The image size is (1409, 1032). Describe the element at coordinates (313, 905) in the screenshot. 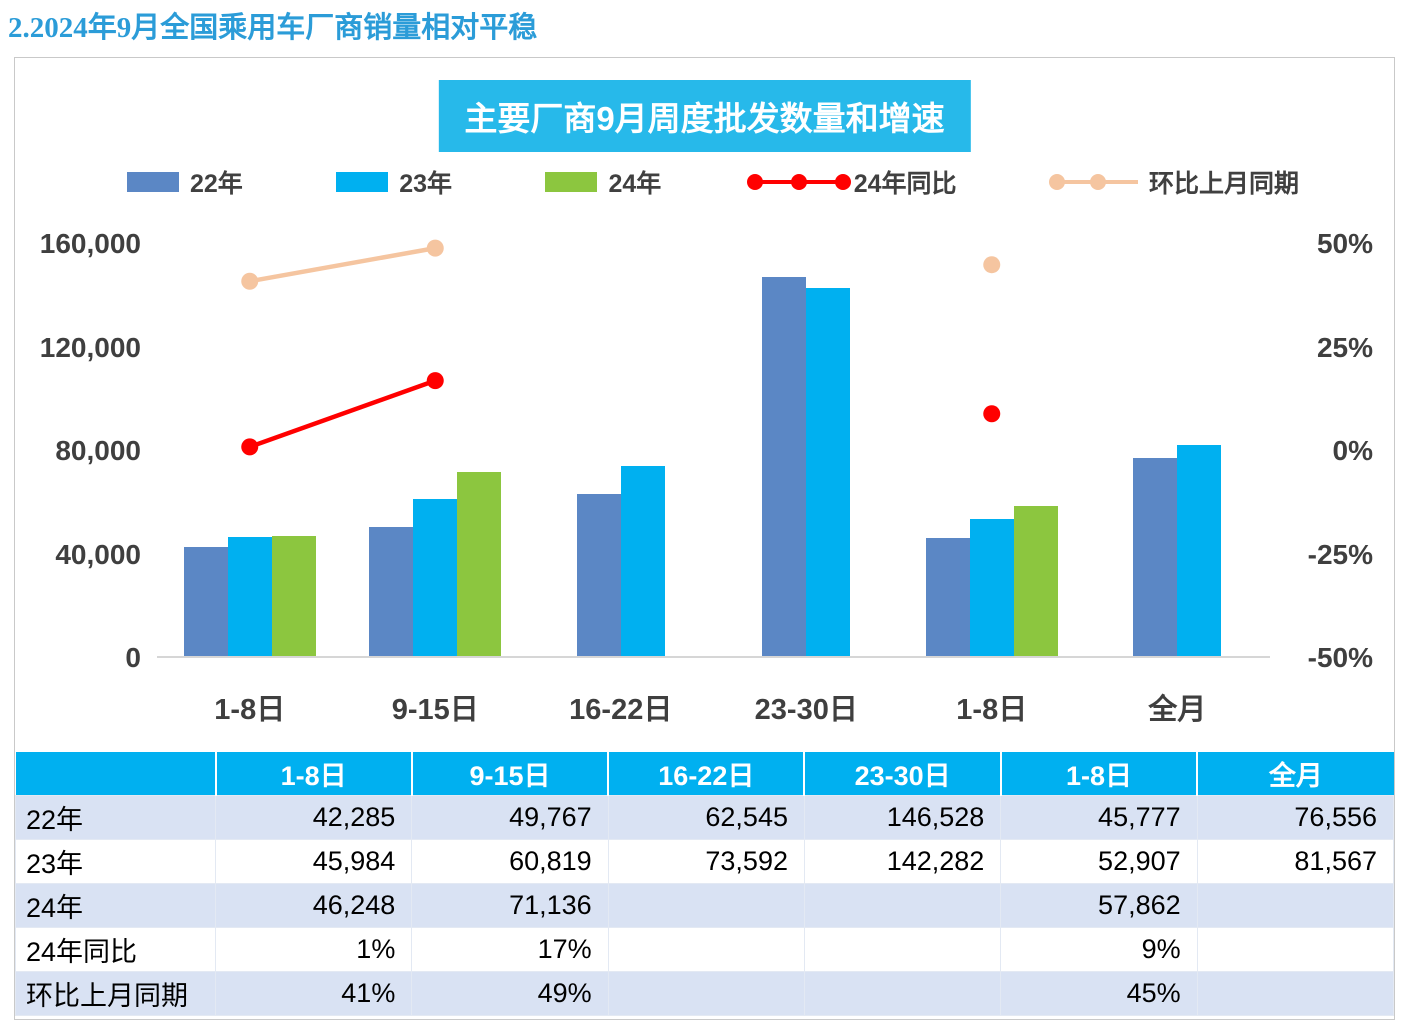

I see `table-cell: 46,248` at that location.